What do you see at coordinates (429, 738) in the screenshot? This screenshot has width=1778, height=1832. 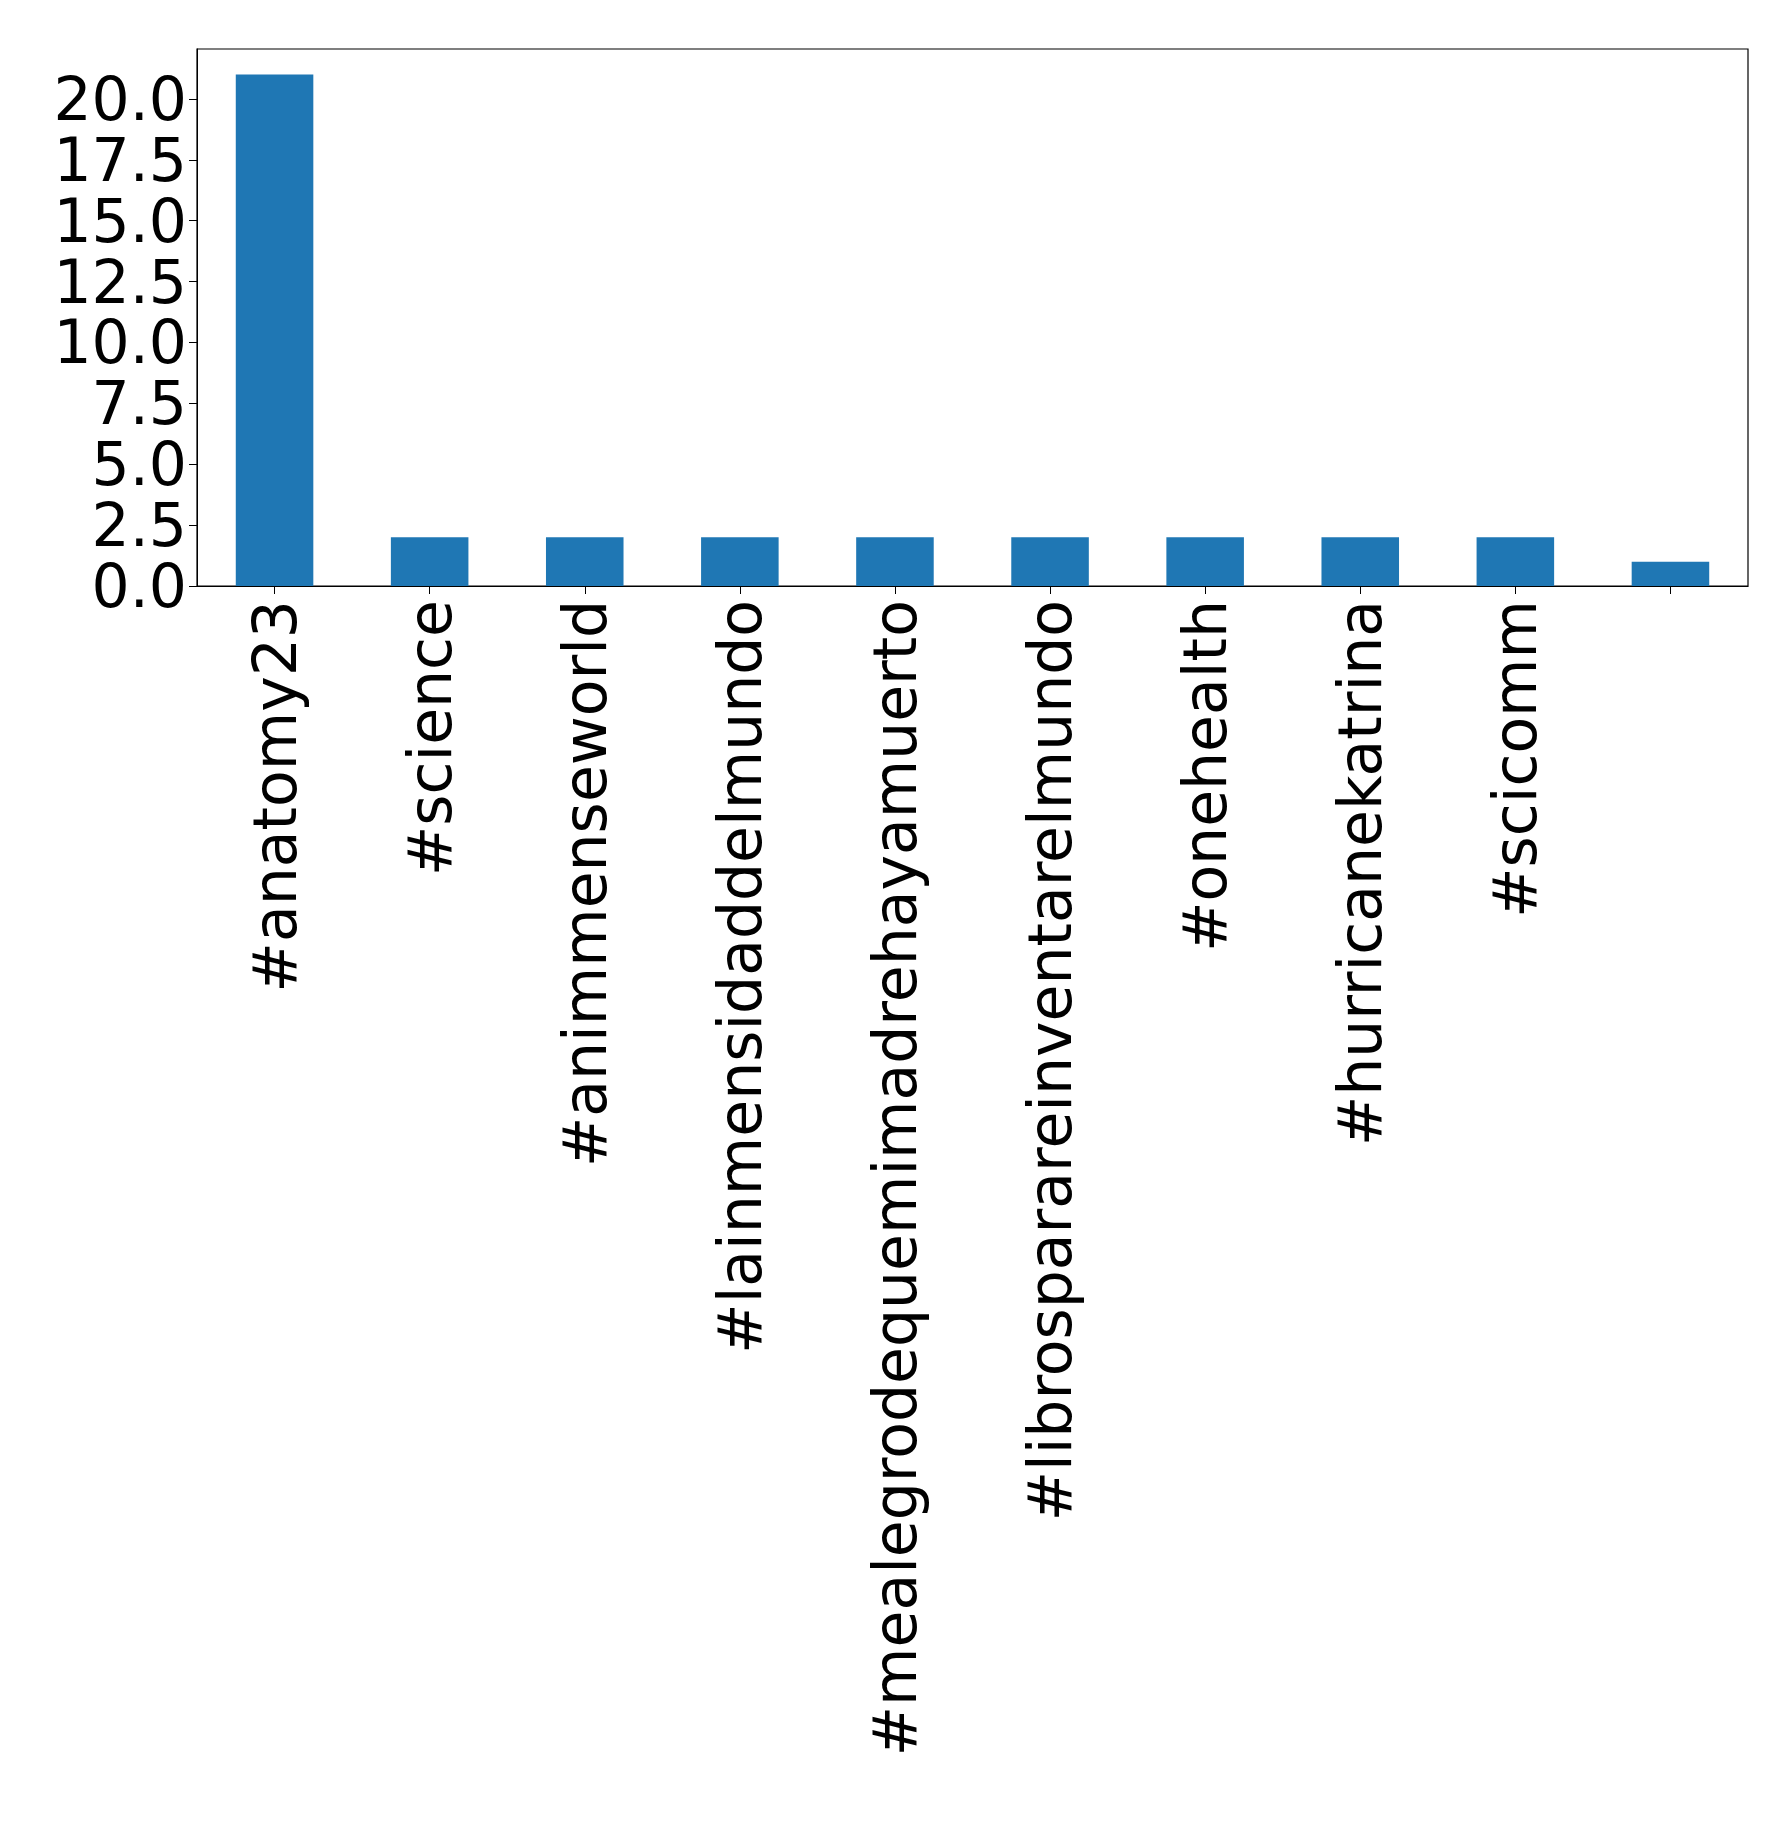 I see `x-tick-label: #science` at bounding box center [429, 738].